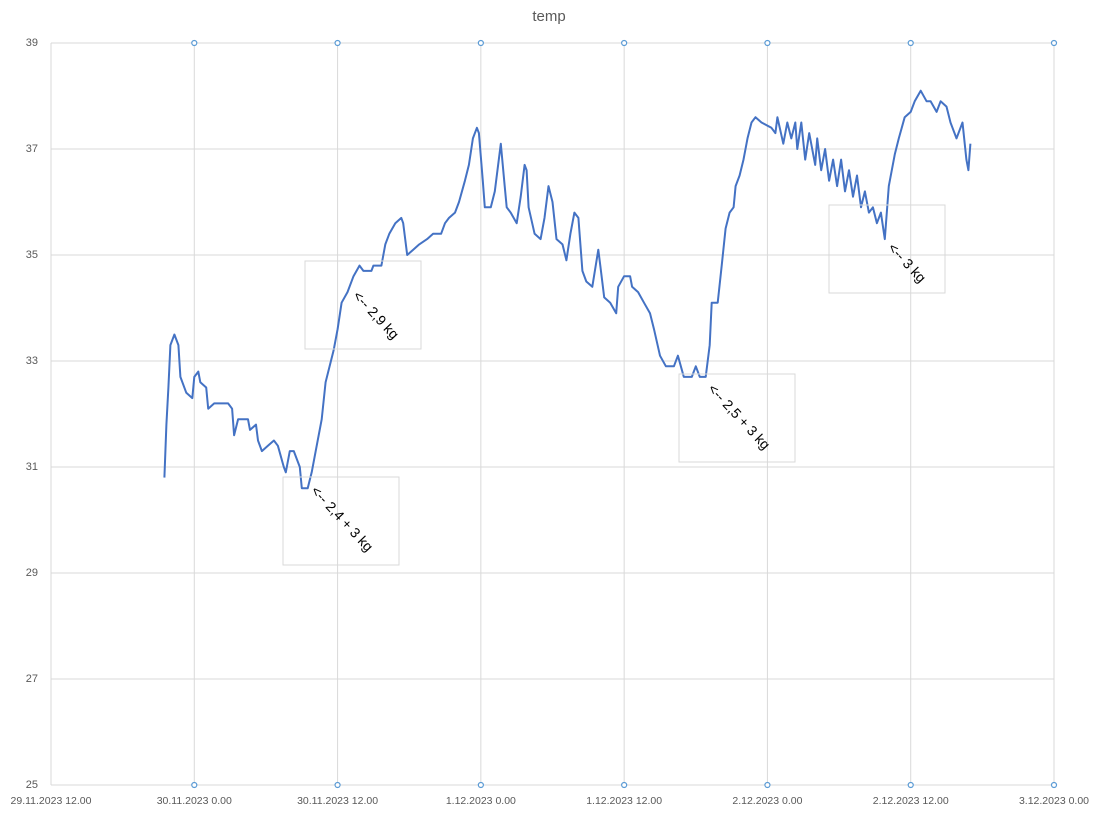  What do you see at coordinates (337, 801) in the screenshot?
I see `x-tick-label: 30.11.2023 12.00` at bounding box center [337, 801].